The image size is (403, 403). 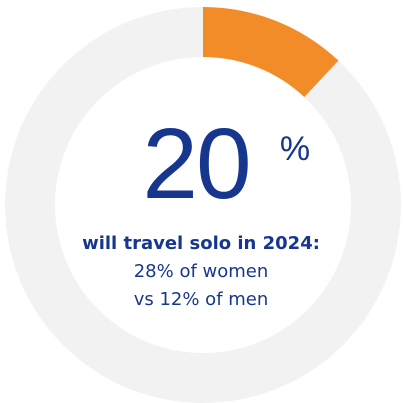 What do you see at coordinates (201, 299) in the screenshot?
I see `caption-line: vs 12% of men` at bounding box center [201, 299].